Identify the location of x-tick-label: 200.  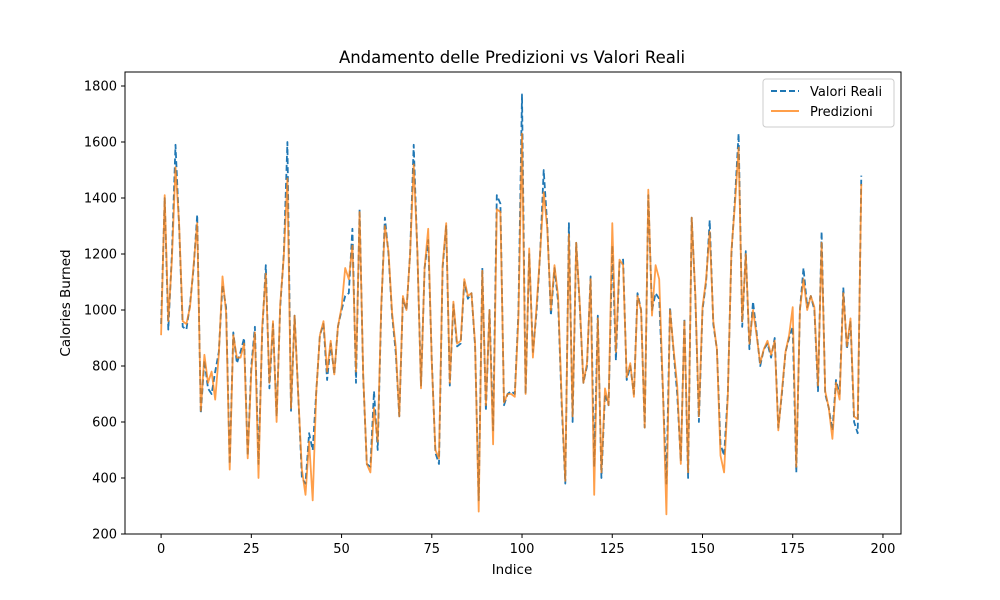
(883, 549).